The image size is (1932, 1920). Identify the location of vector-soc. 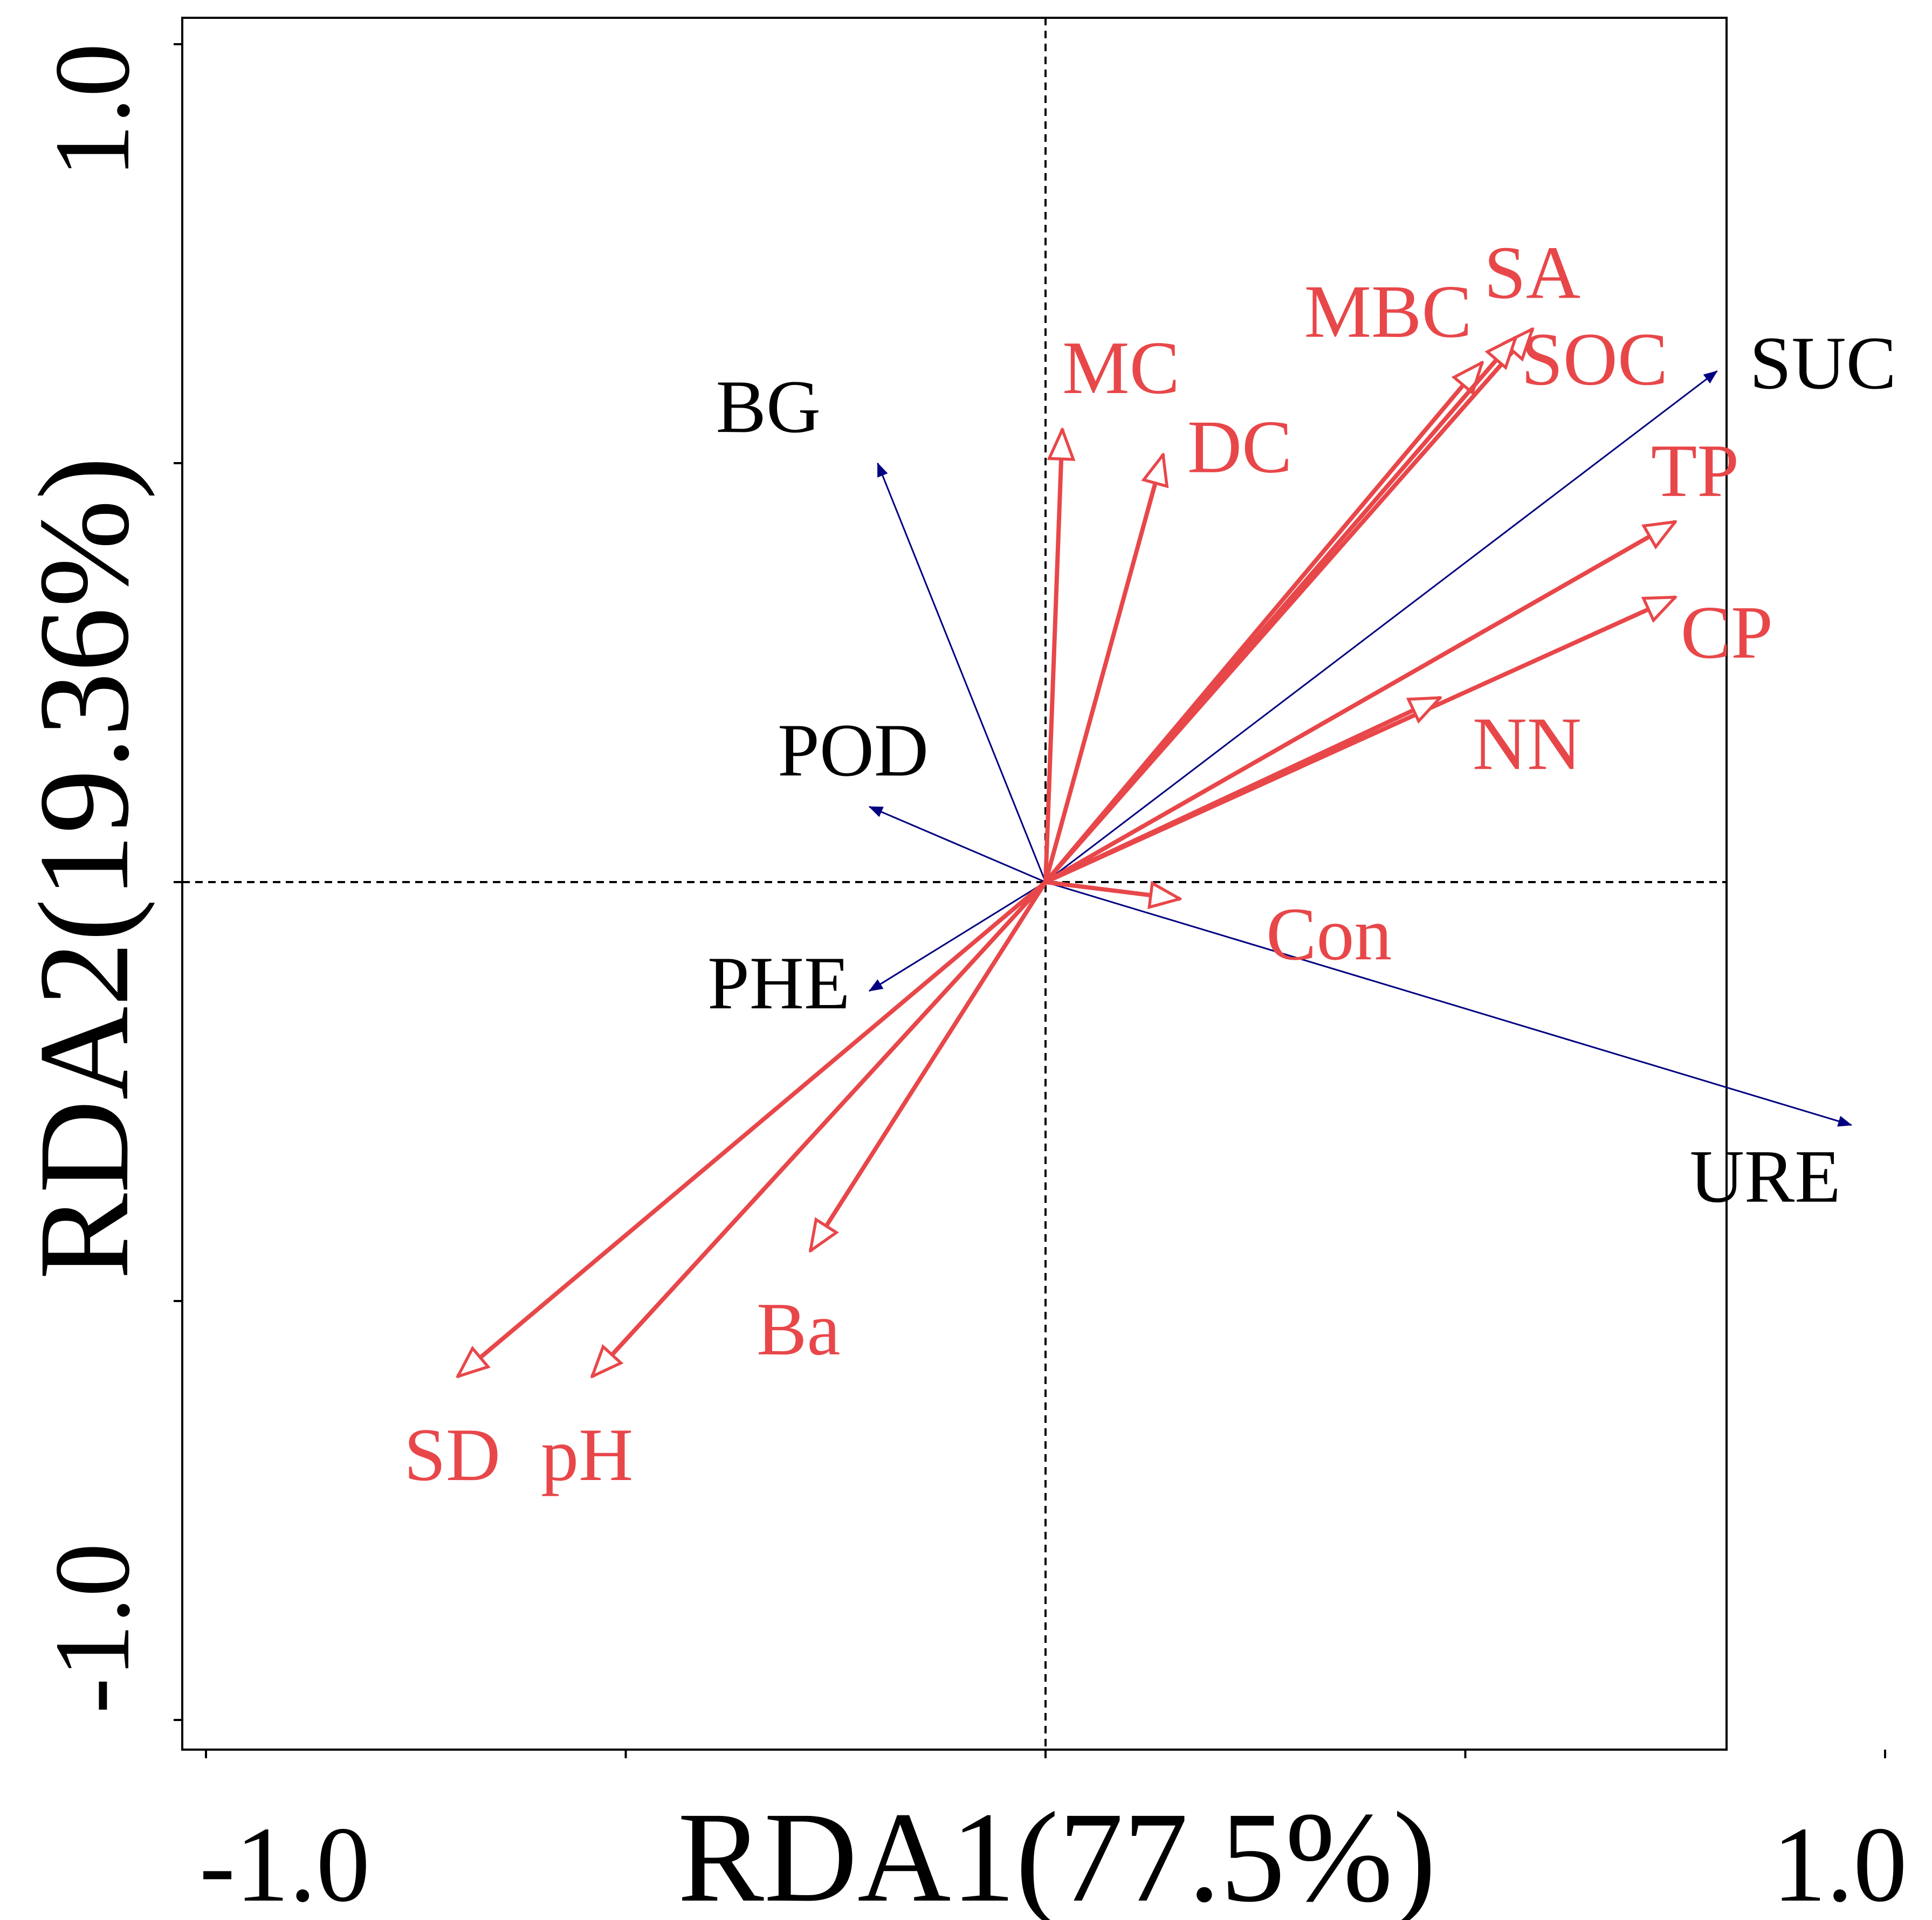
(1279, 611).